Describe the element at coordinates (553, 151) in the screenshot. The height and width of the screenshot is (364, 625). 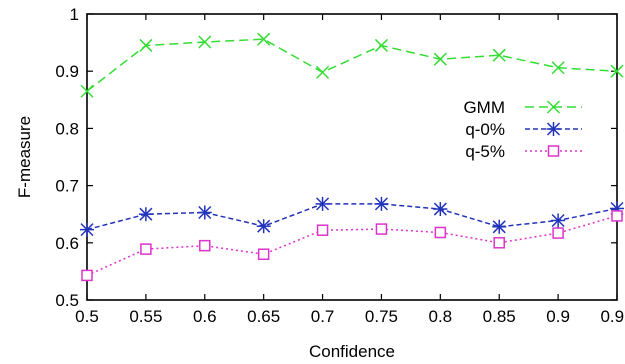
I see `legend-q-5-point` at that location.